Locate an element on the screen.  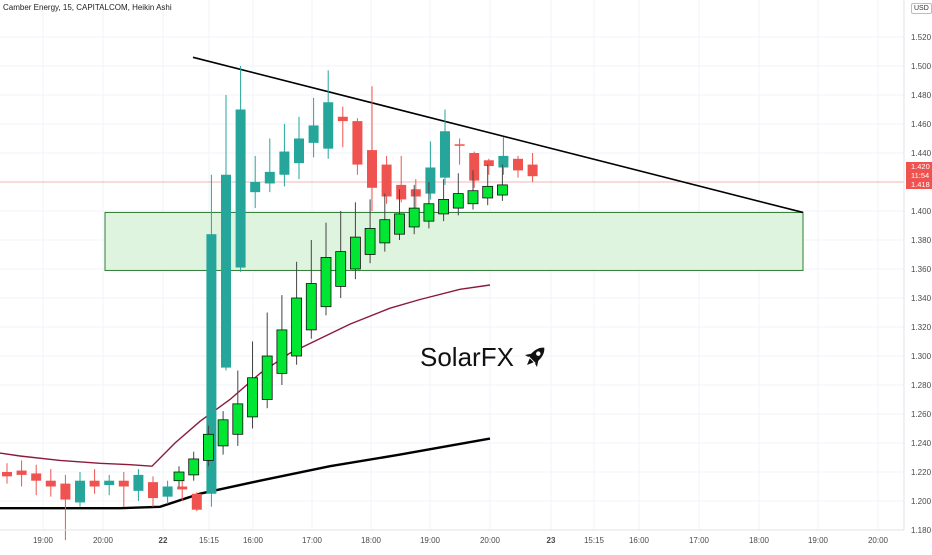
support-trendline is located at coordinates (245, 473).